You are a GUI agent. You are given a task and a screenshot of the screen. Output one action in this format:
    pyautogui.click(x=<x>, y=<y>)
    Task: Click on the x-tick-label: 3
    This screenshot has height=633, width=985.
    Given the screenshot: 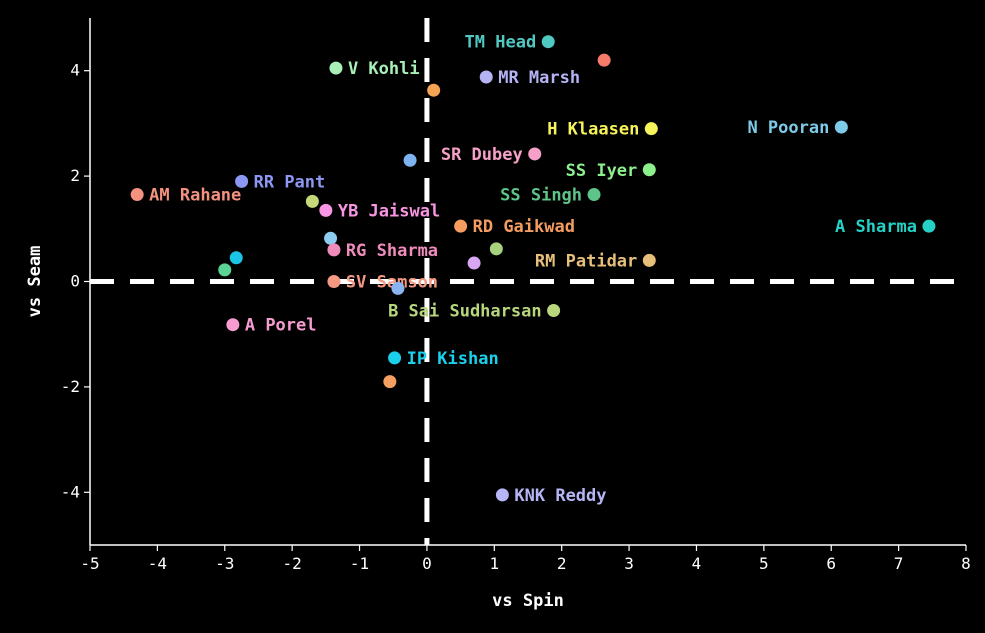 What is the action you would take?
    pyautogui.click(x=629, y=563)
    